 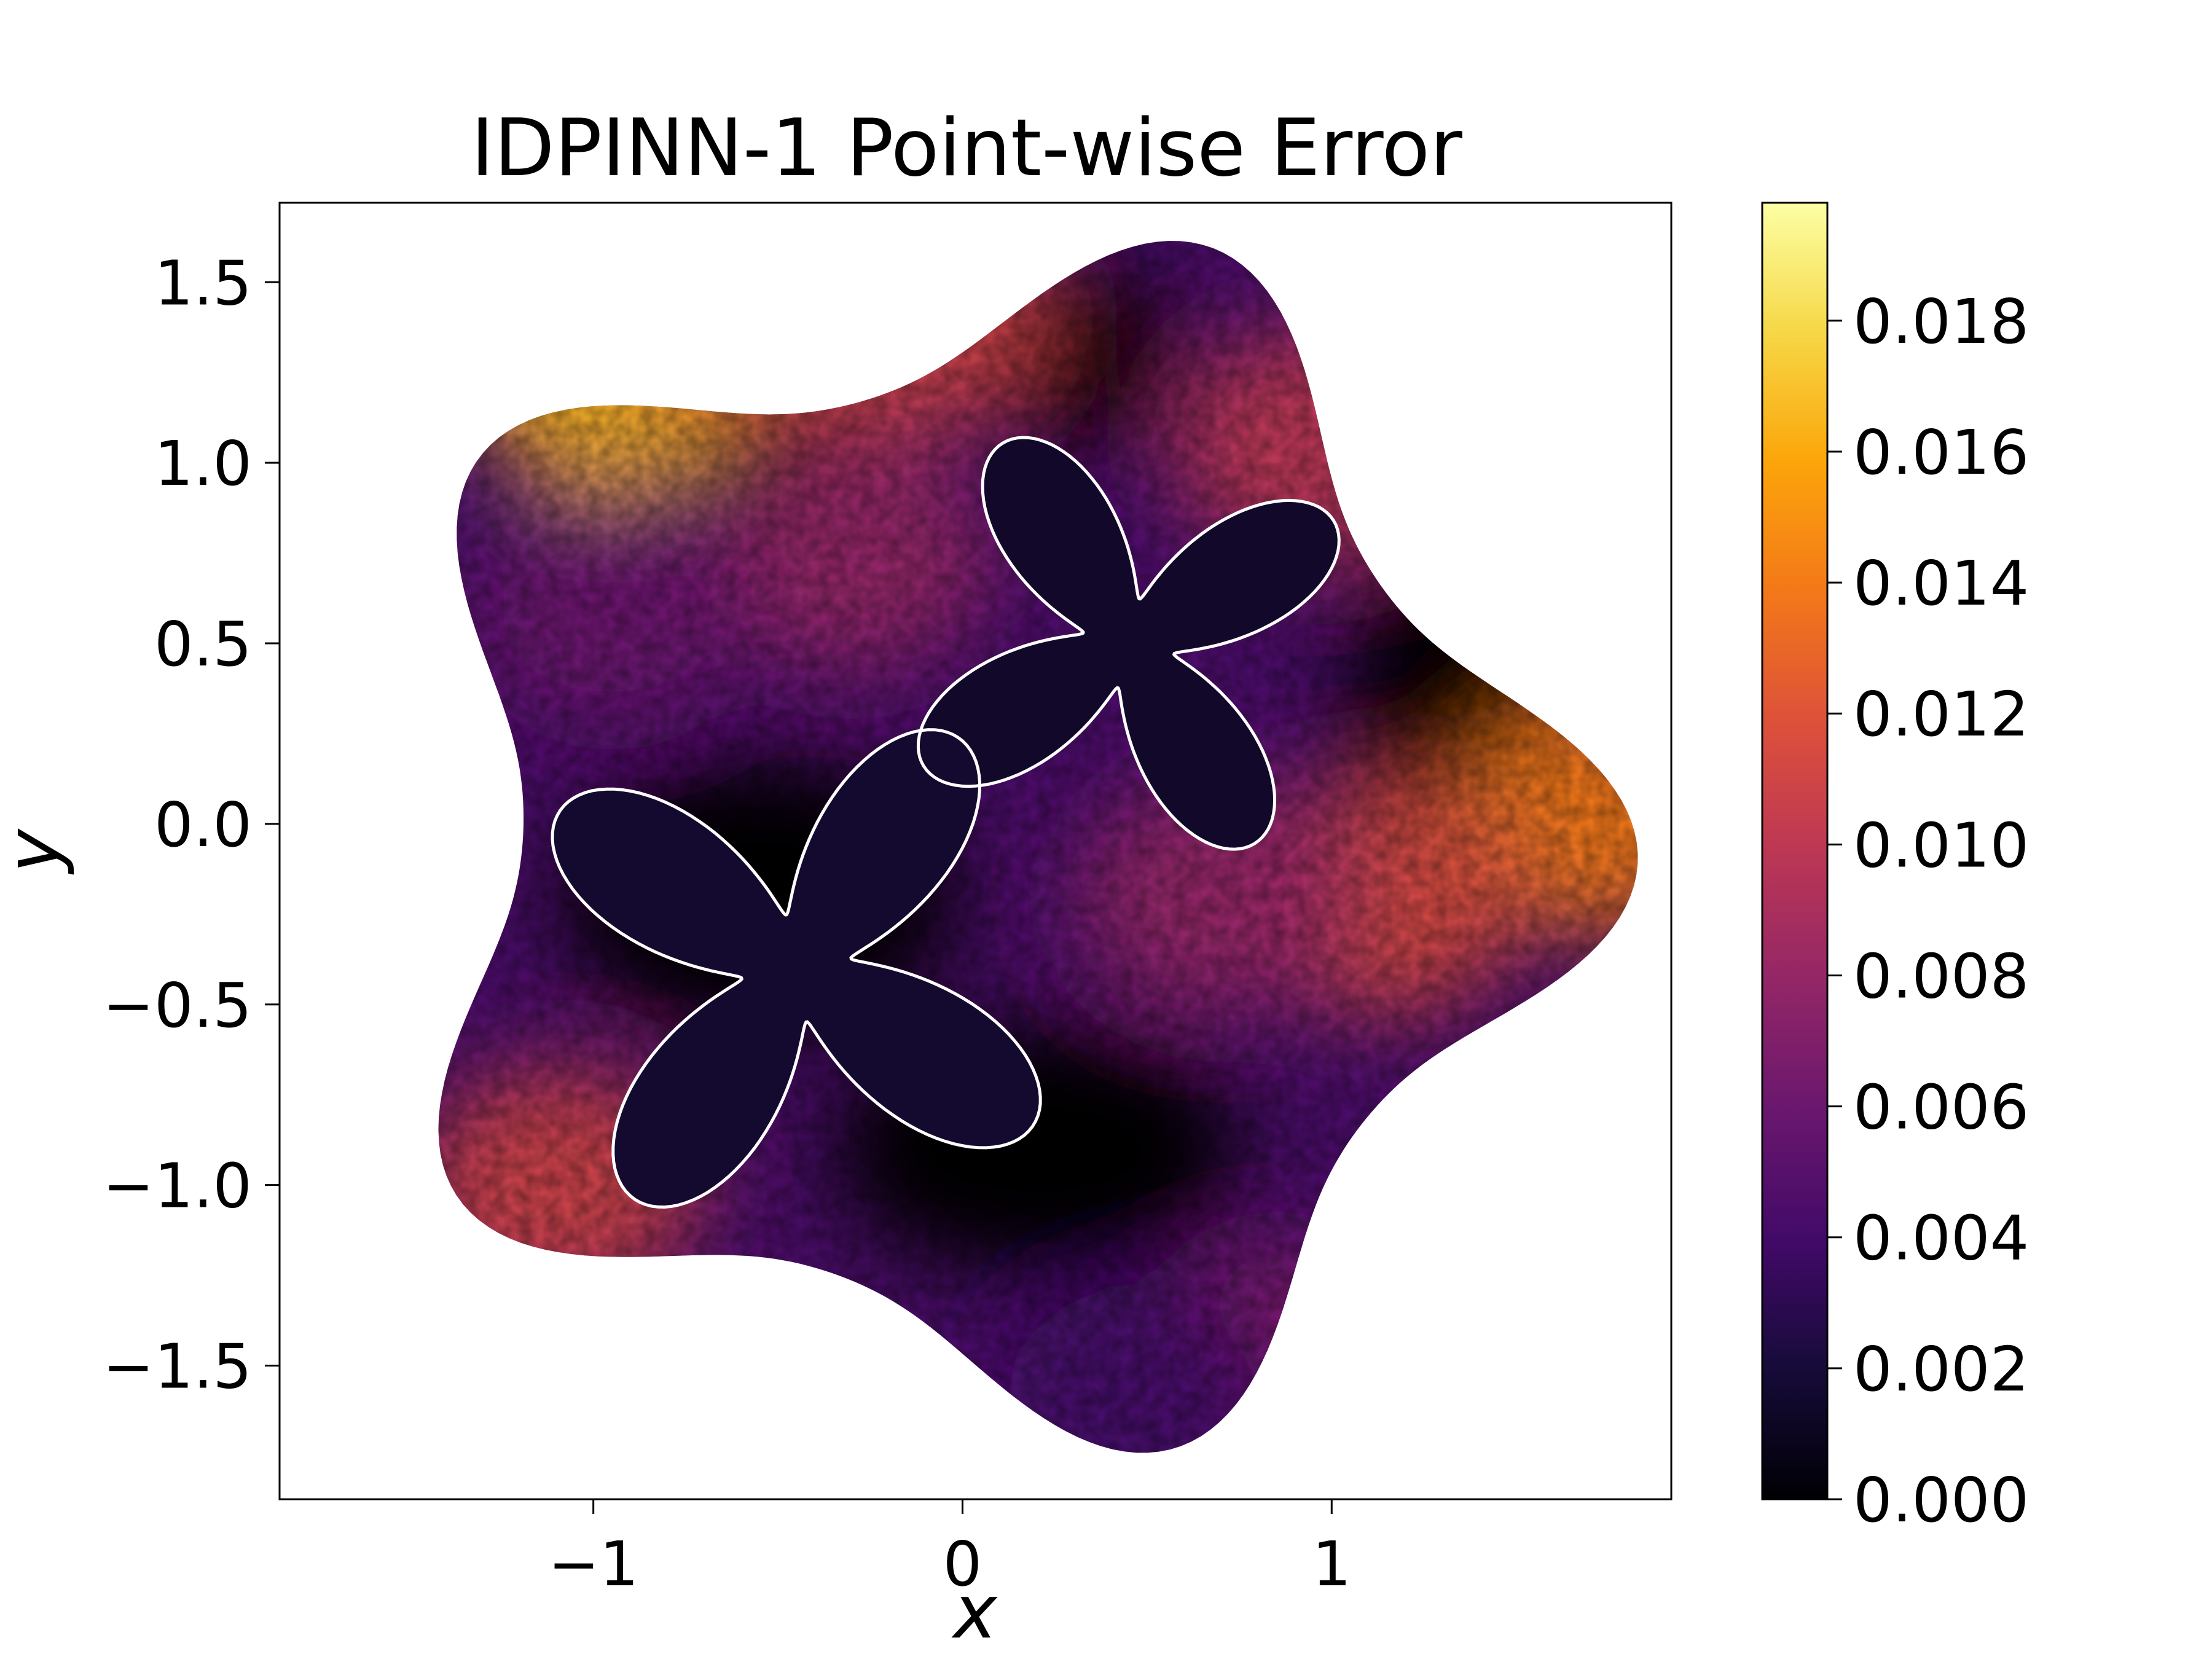 What do you see at coordinates (1941, 322) in the screenshot?
I see `colorbar-tick-label: 0.018` at bounding box center [1941, 322].